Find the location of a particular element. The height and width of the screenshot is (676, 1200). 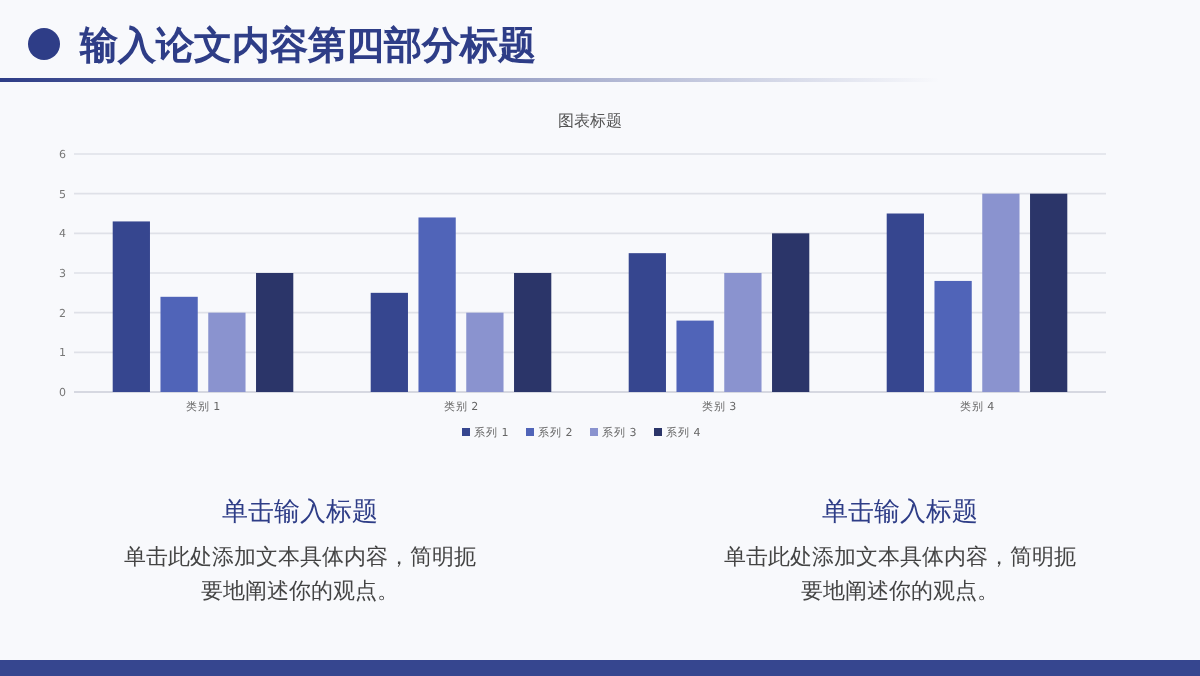

chart-title: 输入论文内容第四部分标题 is located at coordinates (307, 46).